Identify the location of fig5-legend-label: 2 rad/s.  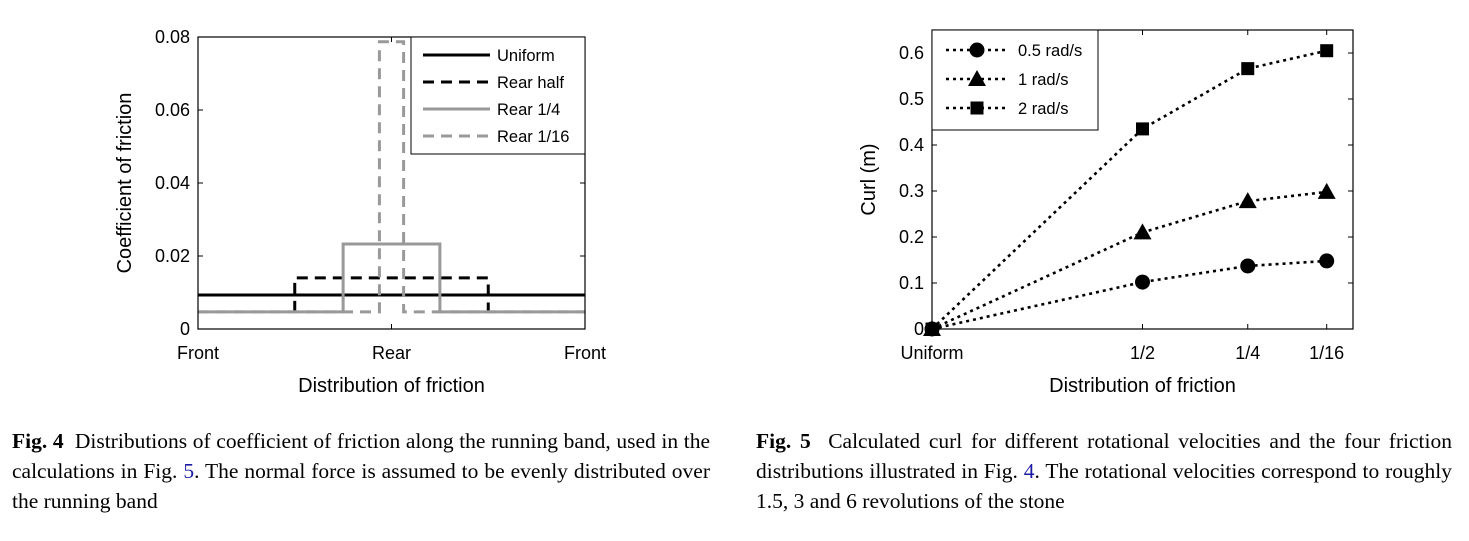
(1043, 109).